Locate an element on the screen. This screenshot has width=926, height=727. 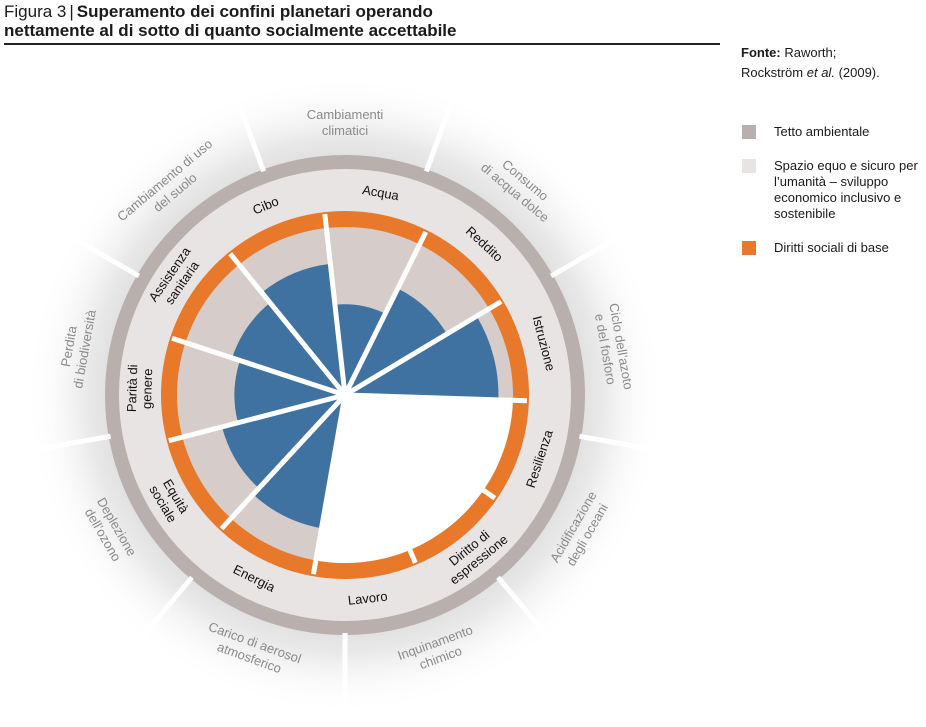
legend-swatch-safe-space is located at coordinates (749, 166).